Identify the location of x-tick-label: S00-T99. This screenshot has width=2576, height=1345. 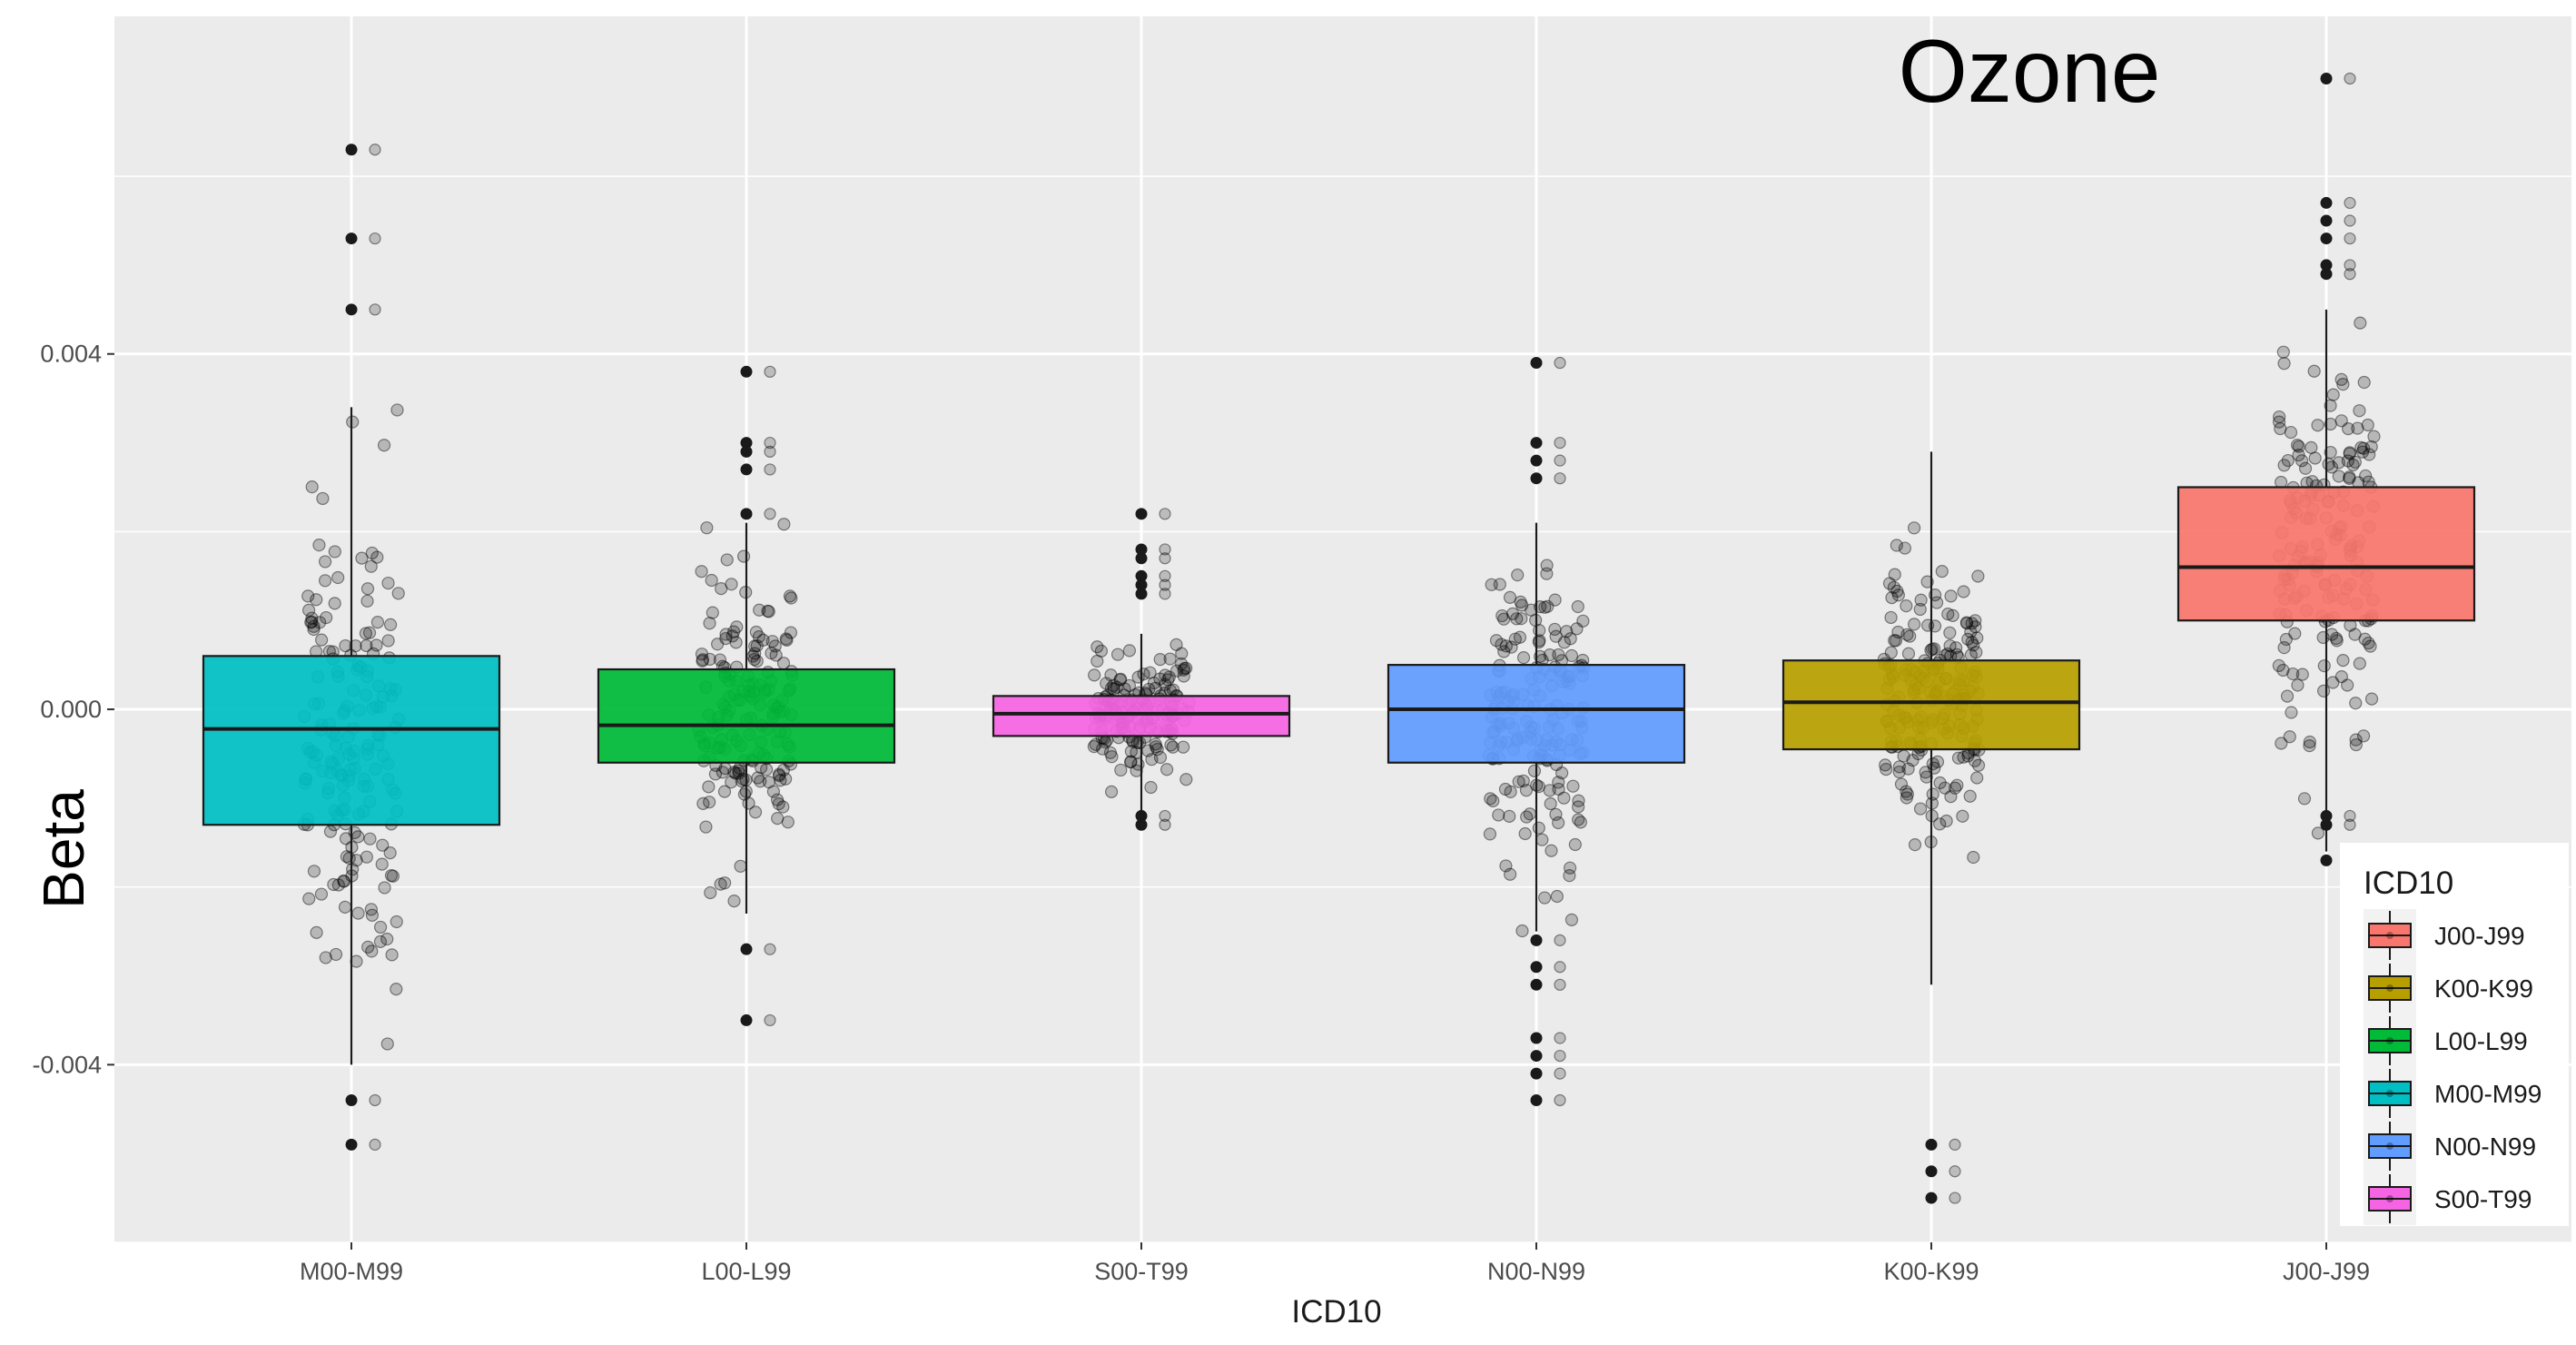
(1141, 1271).